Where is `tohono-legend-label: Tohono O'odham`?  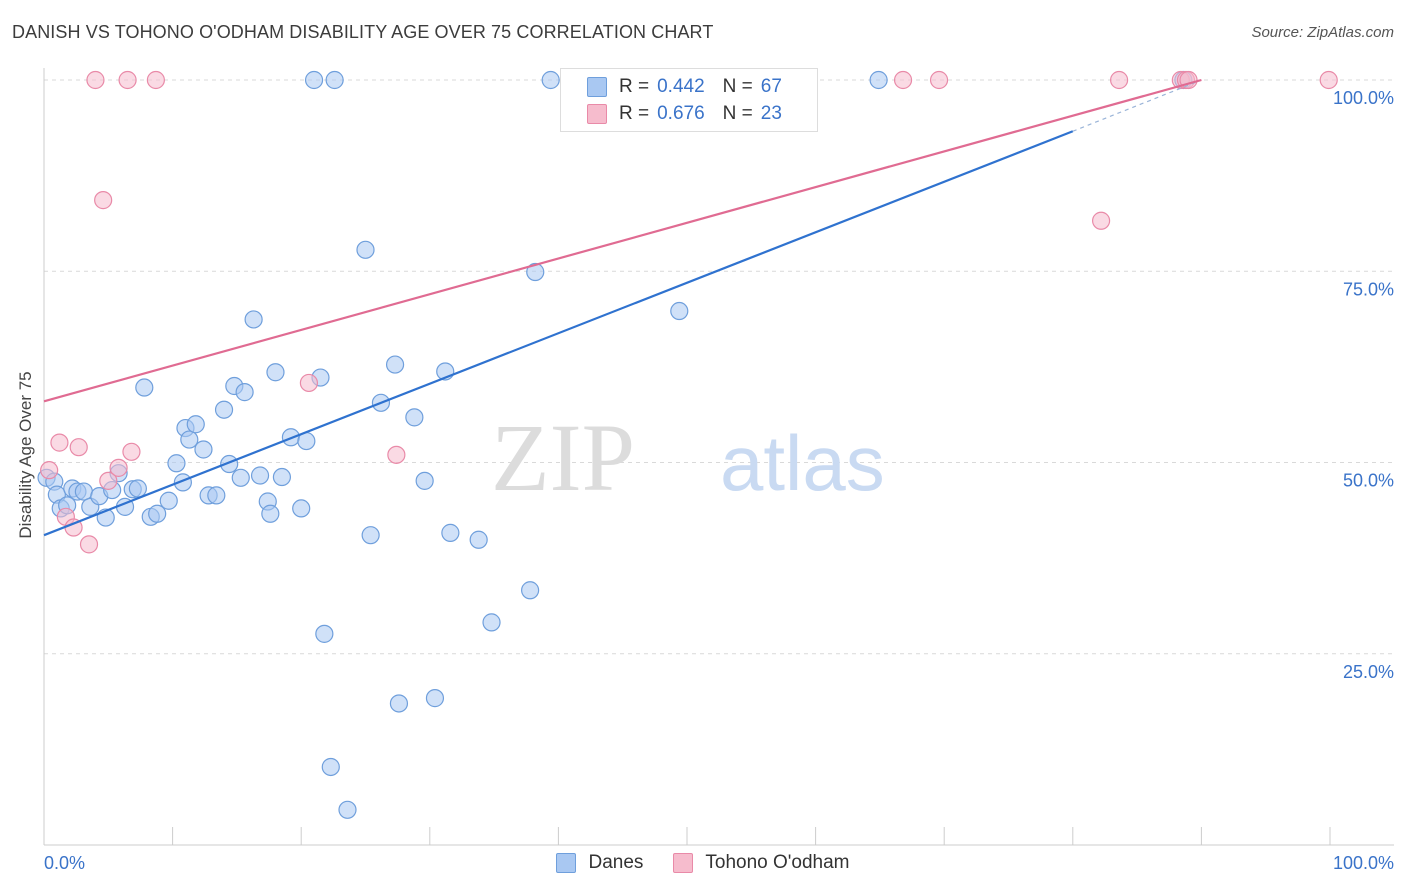 tohono-legend-label: Tohono O'odham is located at coordinates (777, 862).